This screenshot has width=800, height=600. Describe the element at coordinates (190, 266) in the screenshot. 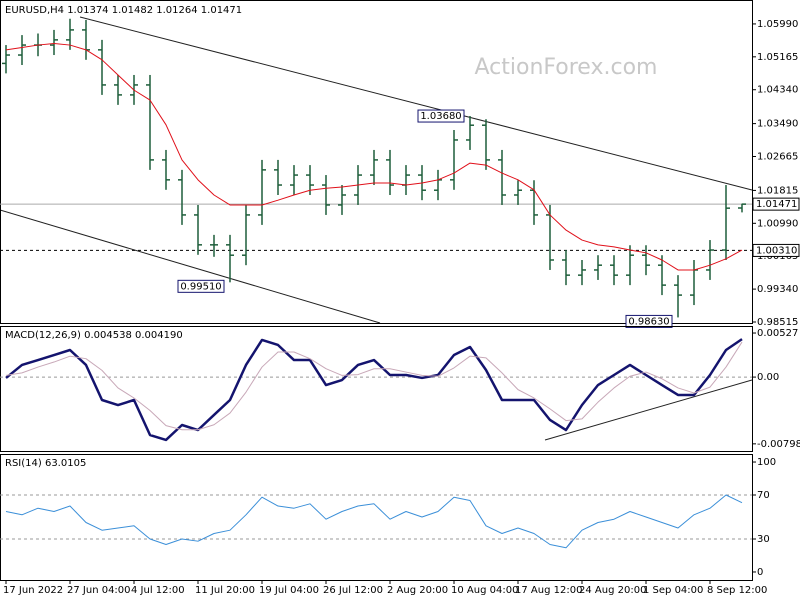

I see `channel-lower` at that location.